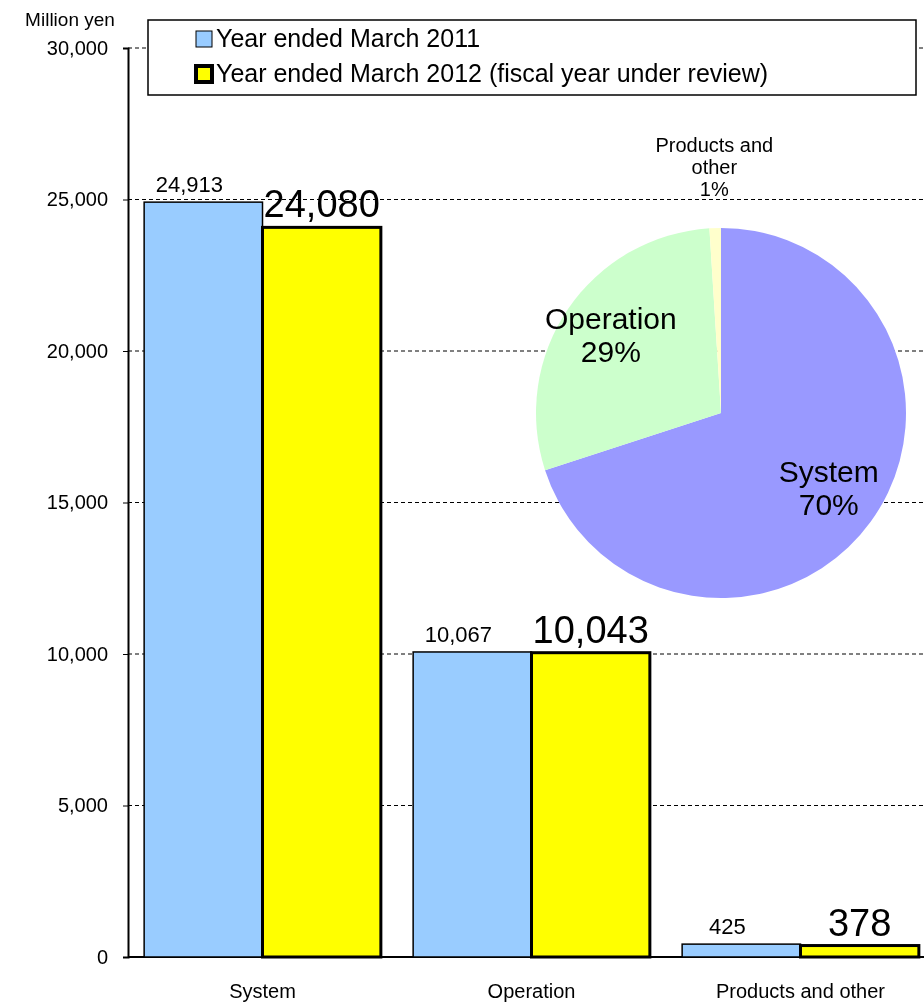  Describe the element at coordinates (531, 991) in the screenshot. I see `x-tick-label: Operation` at that location.